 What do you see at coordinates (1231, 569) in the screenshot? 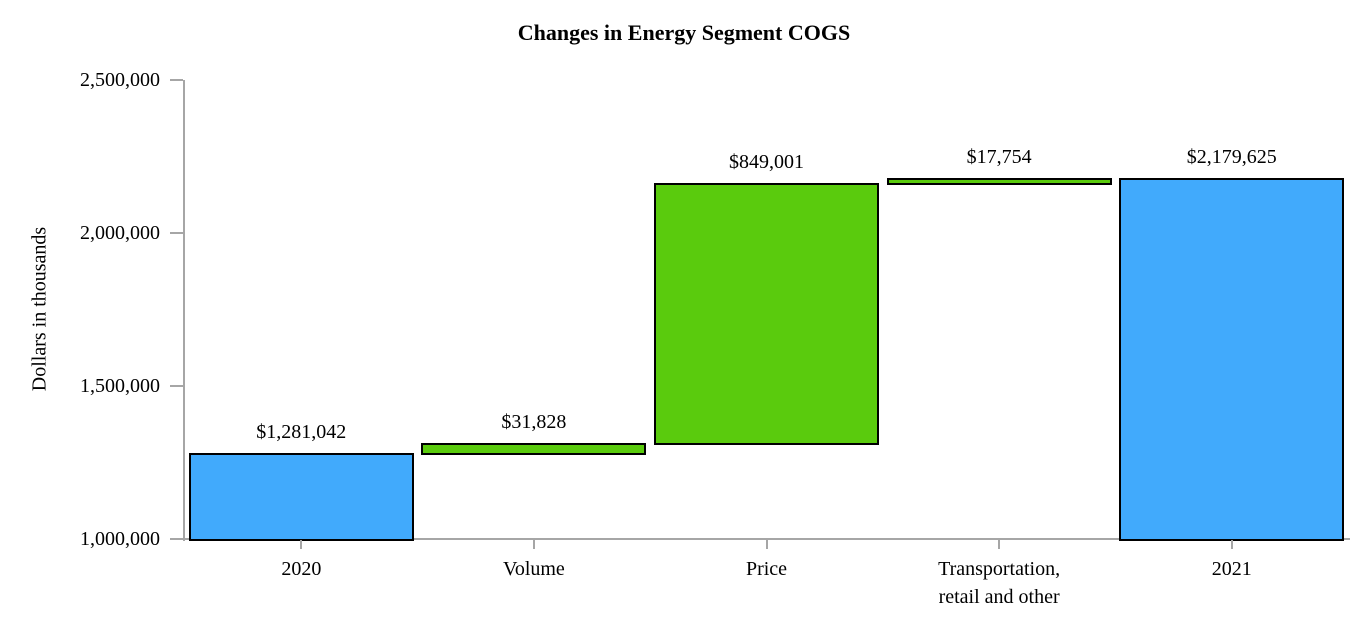
I see `x-tick-label: 2021` at bounding box center [1231, 569].